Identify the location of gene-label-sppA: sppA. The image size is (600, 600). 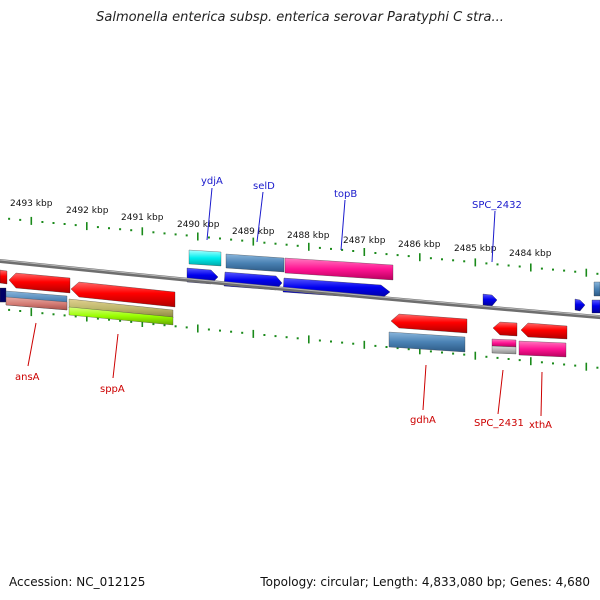
(112, 389).